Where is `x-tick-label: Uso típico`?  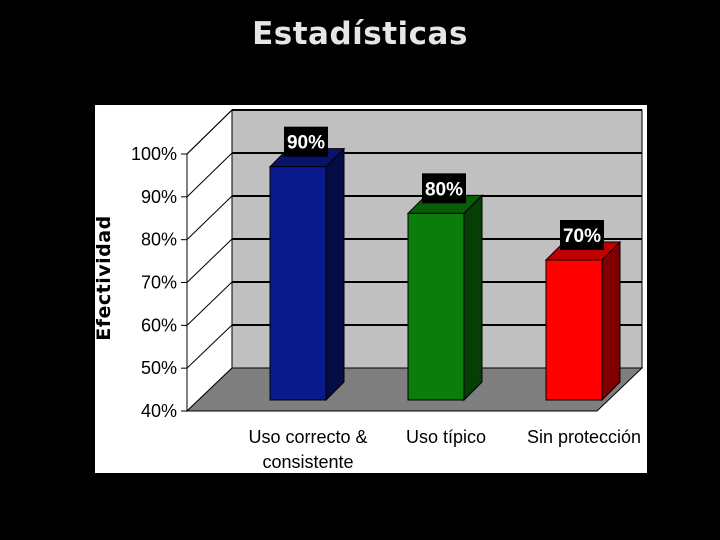
x-tick-label: Uso típico is located at coordinates (446, 437).